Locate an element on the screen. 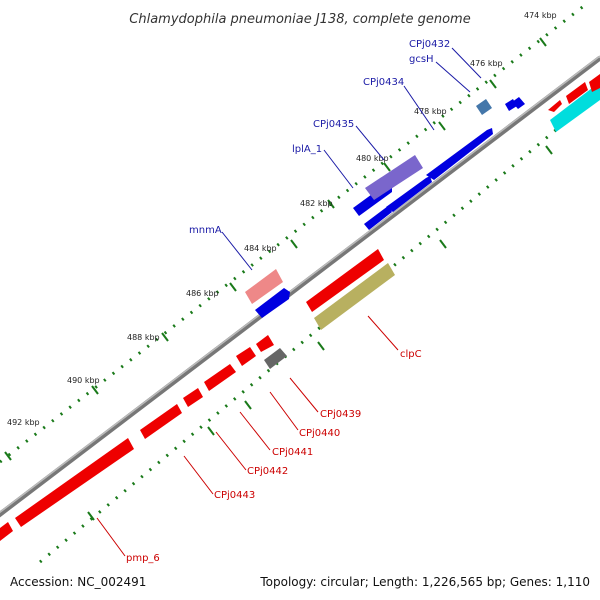 The image size is (600, 600). tick-label: 484 kbp is located at coordinates (260, 248).